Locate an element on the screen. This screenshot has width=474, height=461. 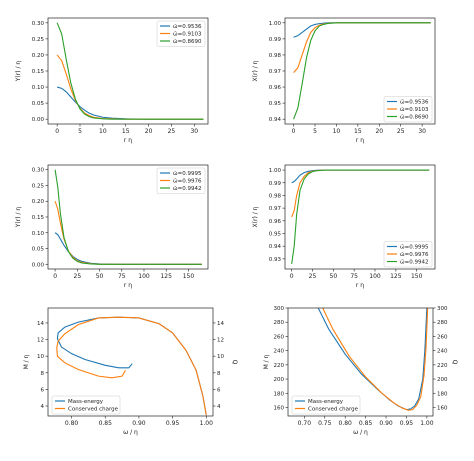
x-tick-label: 100 is located at coordinates (375, 276).